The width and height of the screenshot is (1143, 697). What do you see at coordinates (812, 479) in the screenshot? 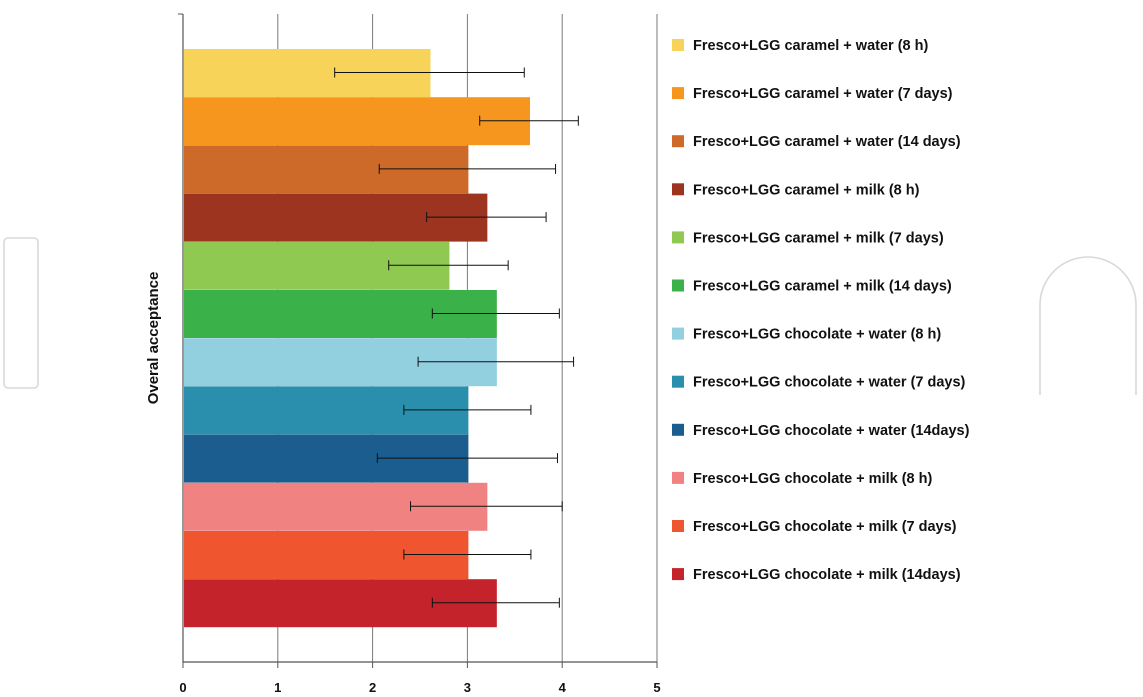
I see `legend-label: Fresco+LGG chocolate + milk (8 h)` at bounding box center [812, 479].